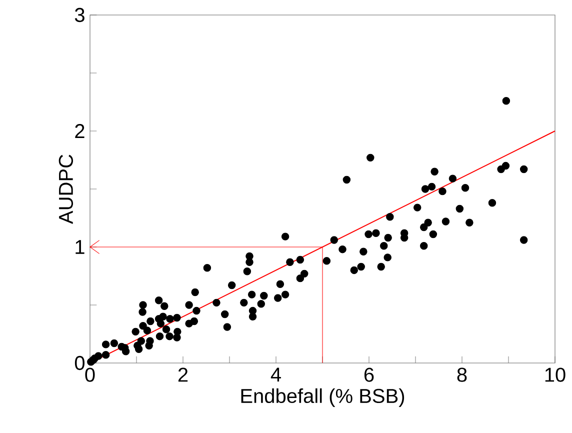 The width and height of the screenshot is (572, 433). I want to click on x-tick-label: 10, so click(555, 375).